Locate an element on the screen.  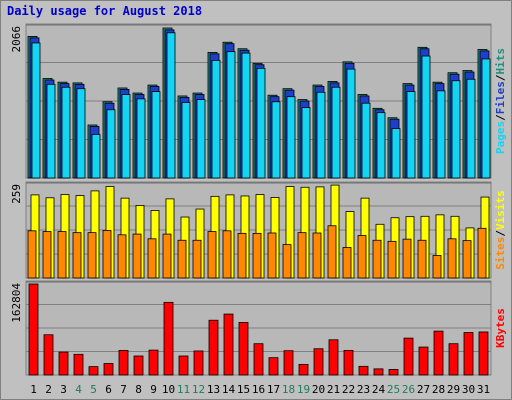
x-tick-day-30: 30 is located at coordinates (468, 389).